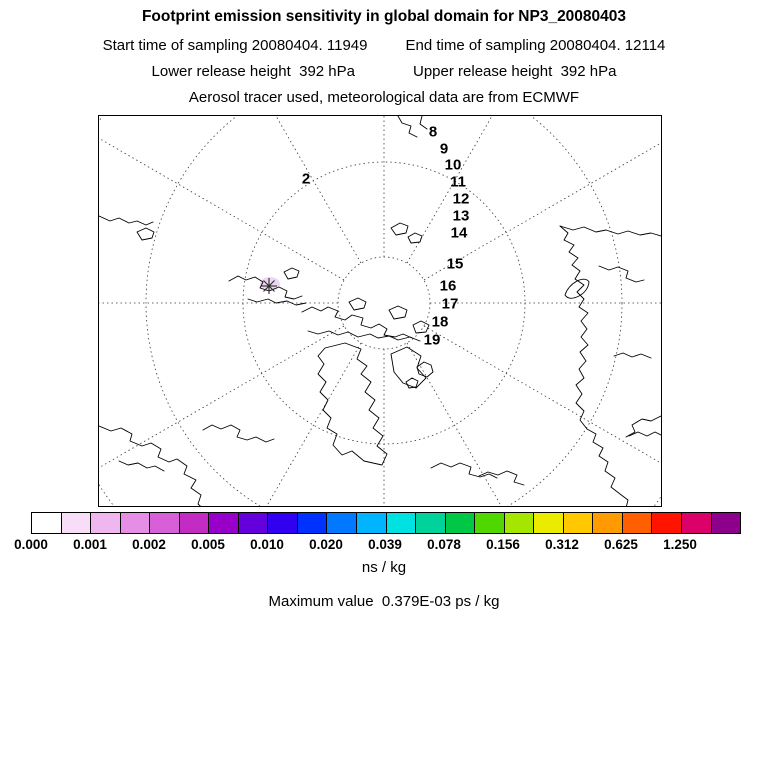  I want to click on end-time-text: End time of sampling 20080404. 12114, so click(535, 45).